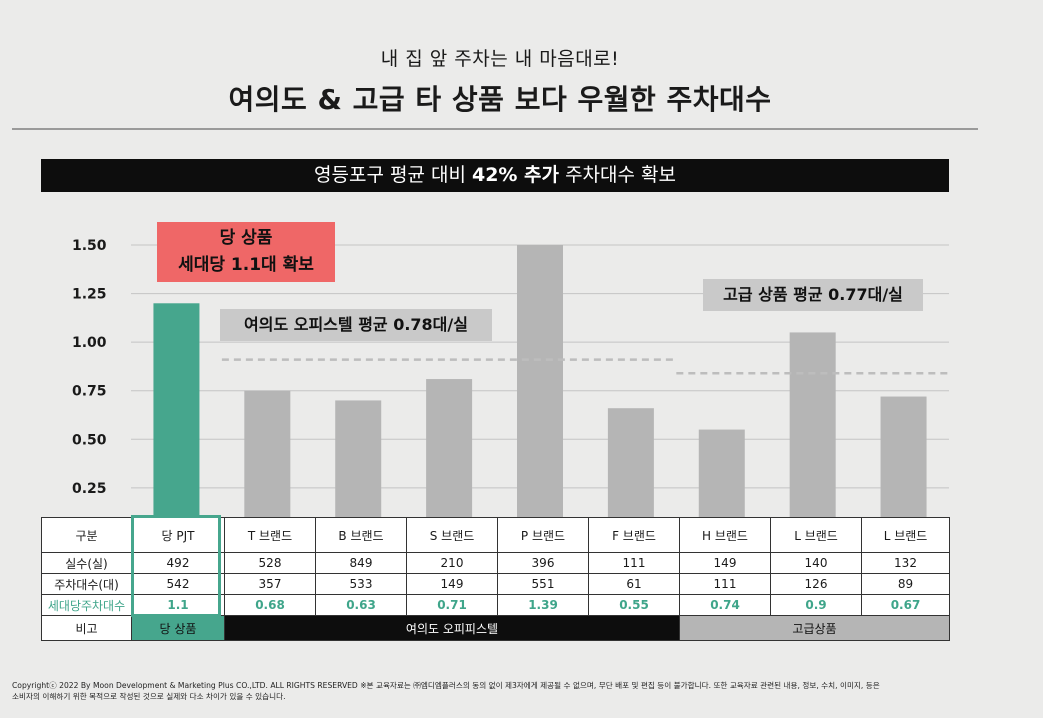  Describe the element at coordinates (634, 605) in the screenshot. I see `table-cell: 0.55` at that location.